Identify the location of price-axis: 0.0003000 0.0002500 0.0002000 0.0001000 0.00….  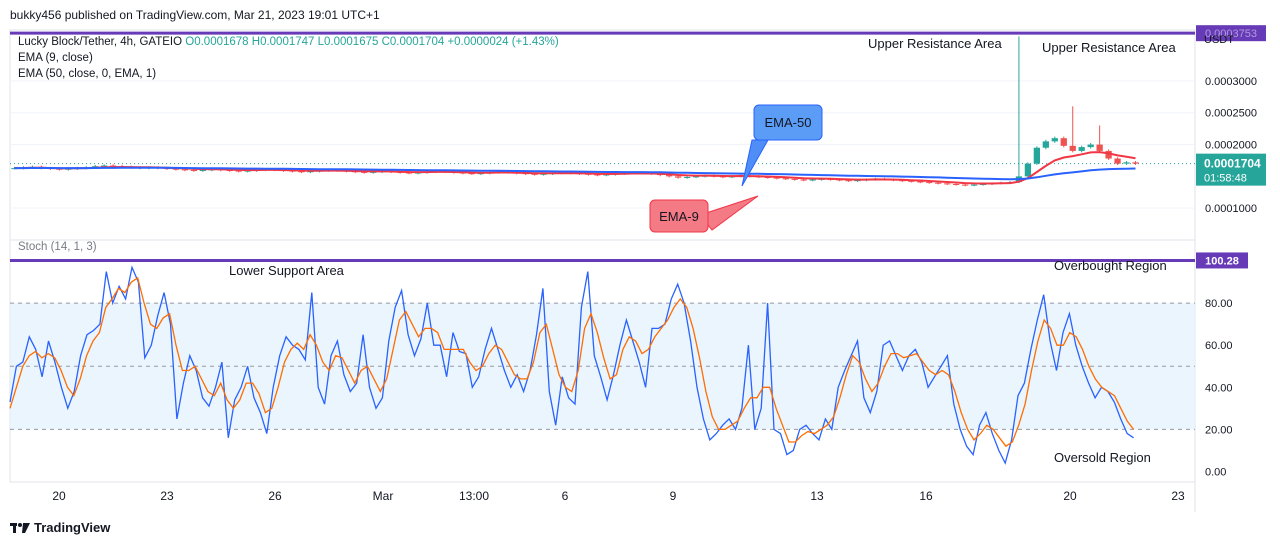
(1231, 120).